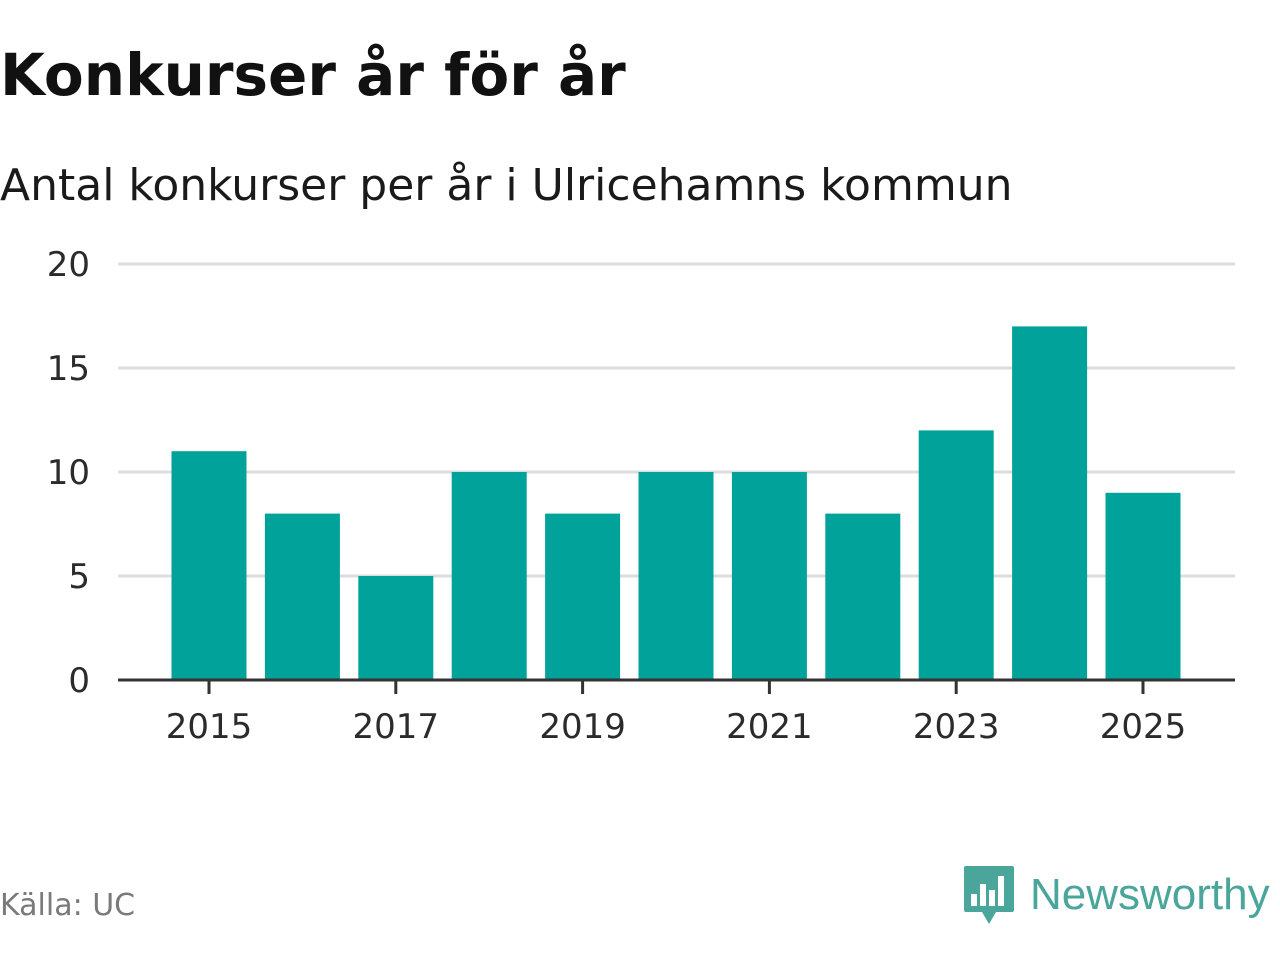  Describe the element at coordinates (396, 727) in the screenshot. I see `x-tick-label: 2017` at that location.